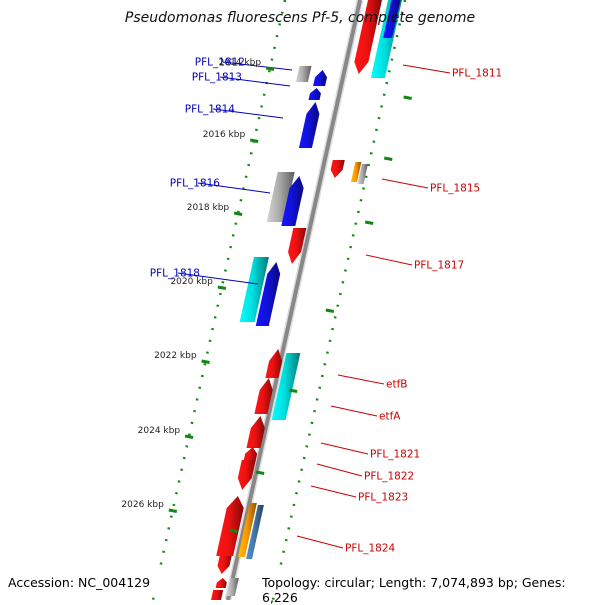 The image size is (600, 605). Describe the element at coordinates (159, 431) in the screenshot. I see `kbp-tick-label: 2024 kbp` at that location.